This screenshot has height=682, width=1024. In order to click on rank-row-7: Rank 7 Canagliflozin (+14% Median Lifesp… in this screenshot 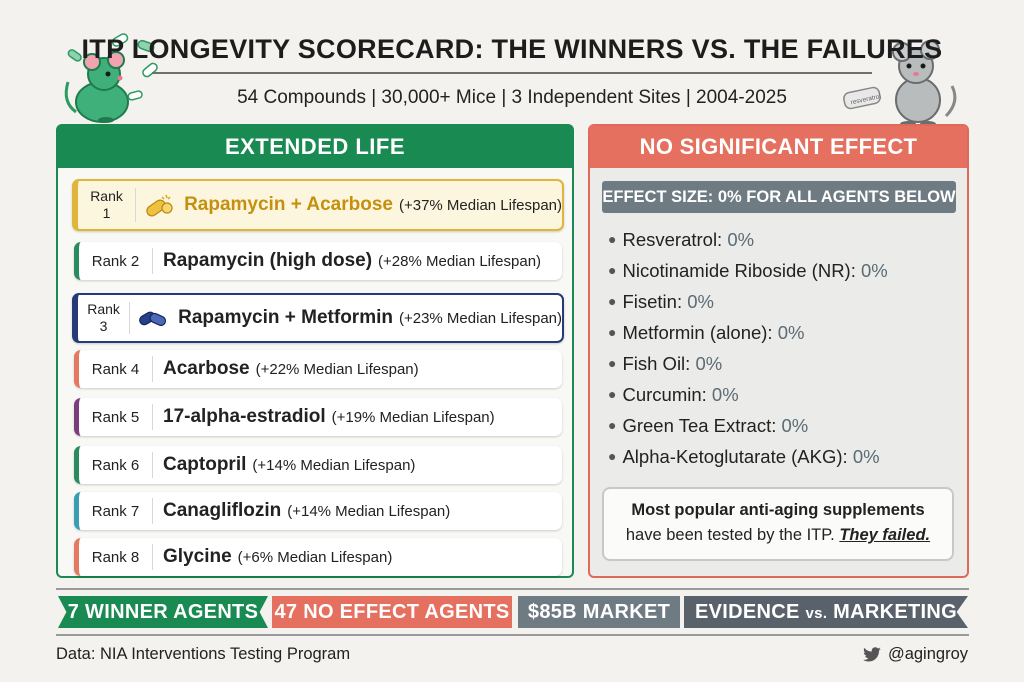, I will do `click(318, 511)`.